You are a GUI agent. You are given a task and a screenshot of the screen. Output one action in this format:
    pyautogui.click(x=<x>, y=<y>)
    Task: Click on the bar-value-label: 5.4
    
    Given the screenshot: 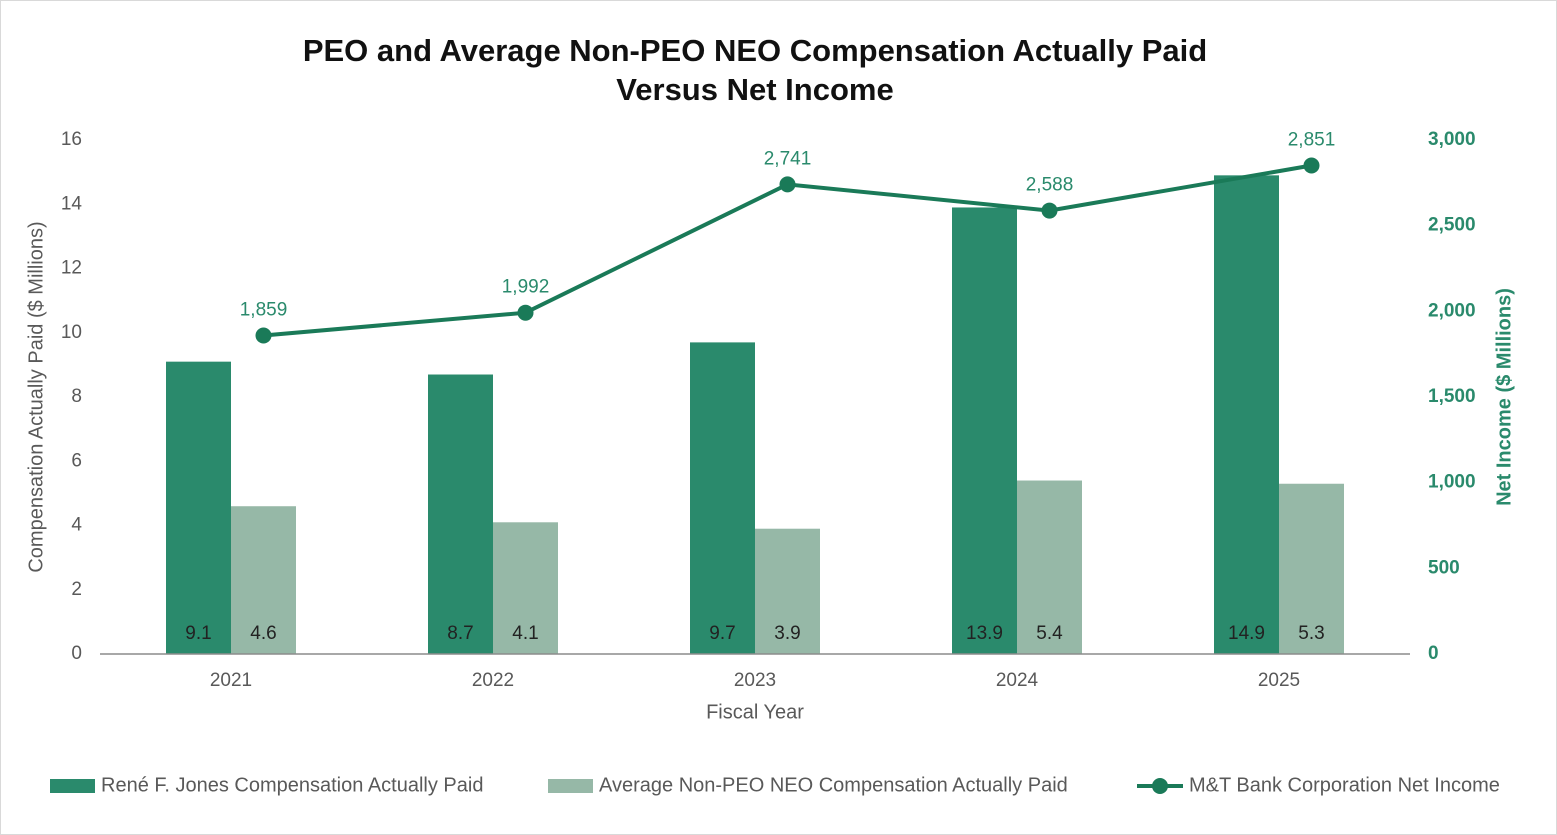 What is the action you would take?
    pyautogui.click(x=1049, y=633)
    